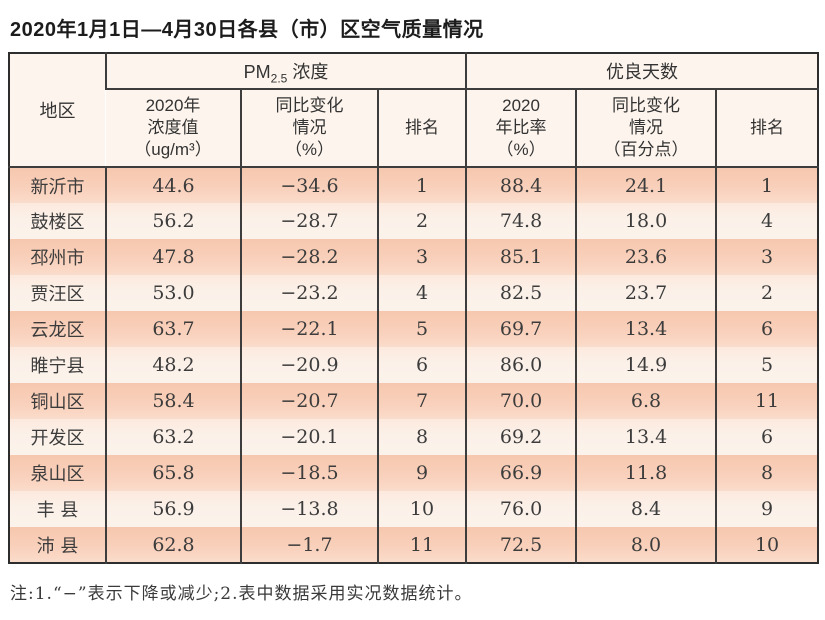 This screenshot has height=620, width=825. What do you see at coordinates (646, 221) in the screenshot?
I see `good-change-cell: 18.0` at bounding box center [646, 221].